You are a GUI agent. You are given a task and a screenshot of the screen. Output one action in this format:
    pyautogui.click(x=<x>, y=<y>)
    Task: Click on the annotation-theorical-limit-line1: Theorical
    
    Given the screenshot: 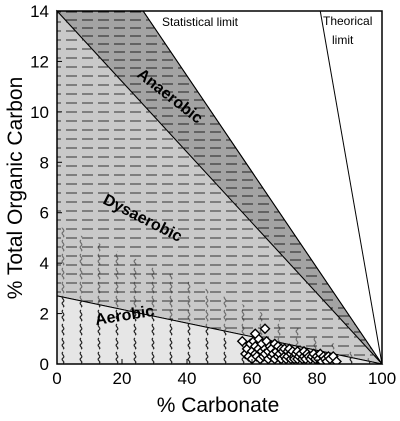 What is the action you would take?
    pyautogui.click(x=347, y=21)
    